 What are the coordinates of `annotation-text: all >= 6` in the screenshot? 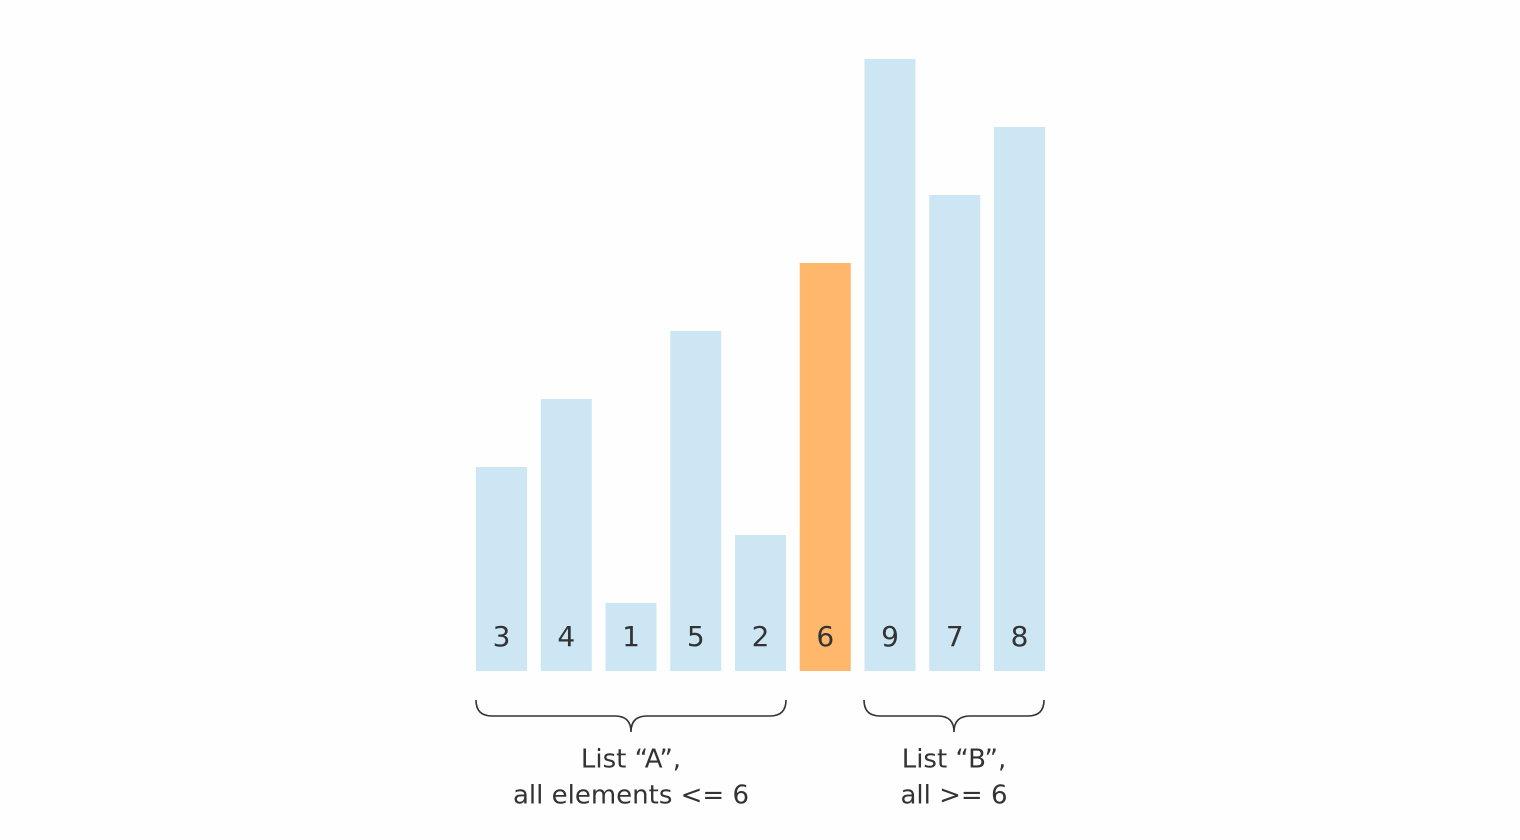 It's located at (953, 796).